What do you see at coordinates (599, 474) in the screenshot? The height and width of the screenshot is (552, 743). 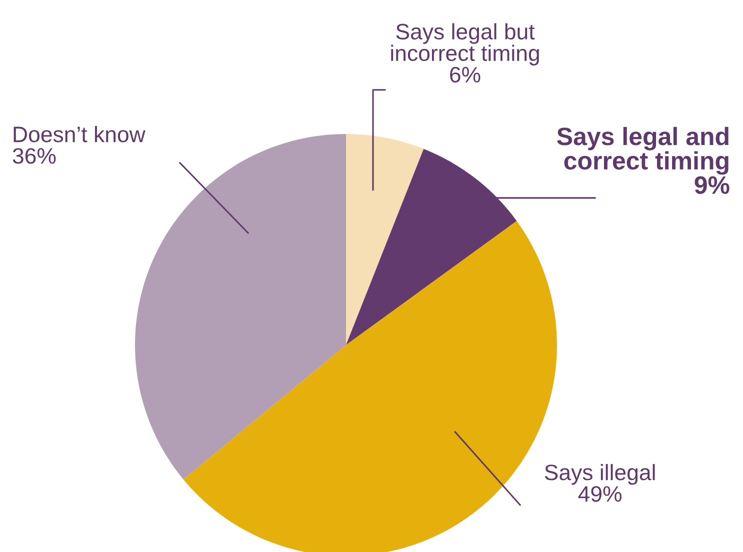 I see `slice-label: Says illegal` at bounding box center [599, 474].